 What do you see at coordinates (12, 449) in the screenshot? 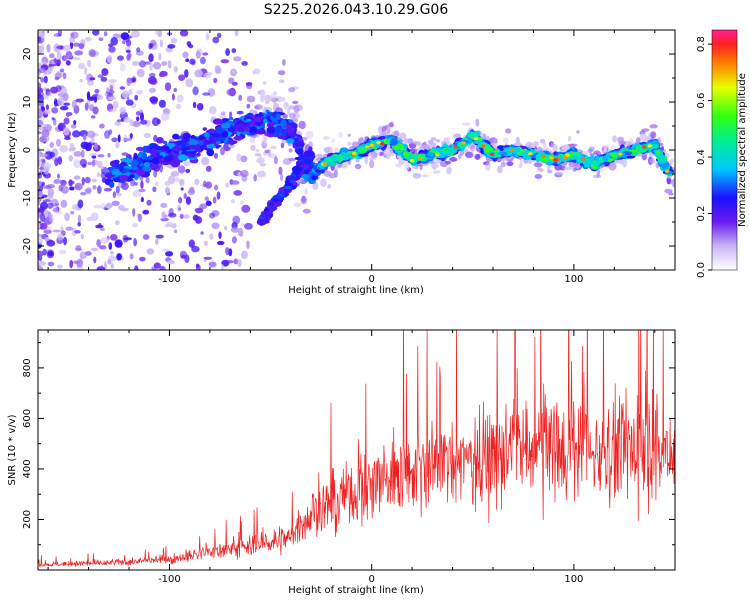
I see `snr-ylabel: SNR (10 * v/v)` at bounding box center [12, 449].